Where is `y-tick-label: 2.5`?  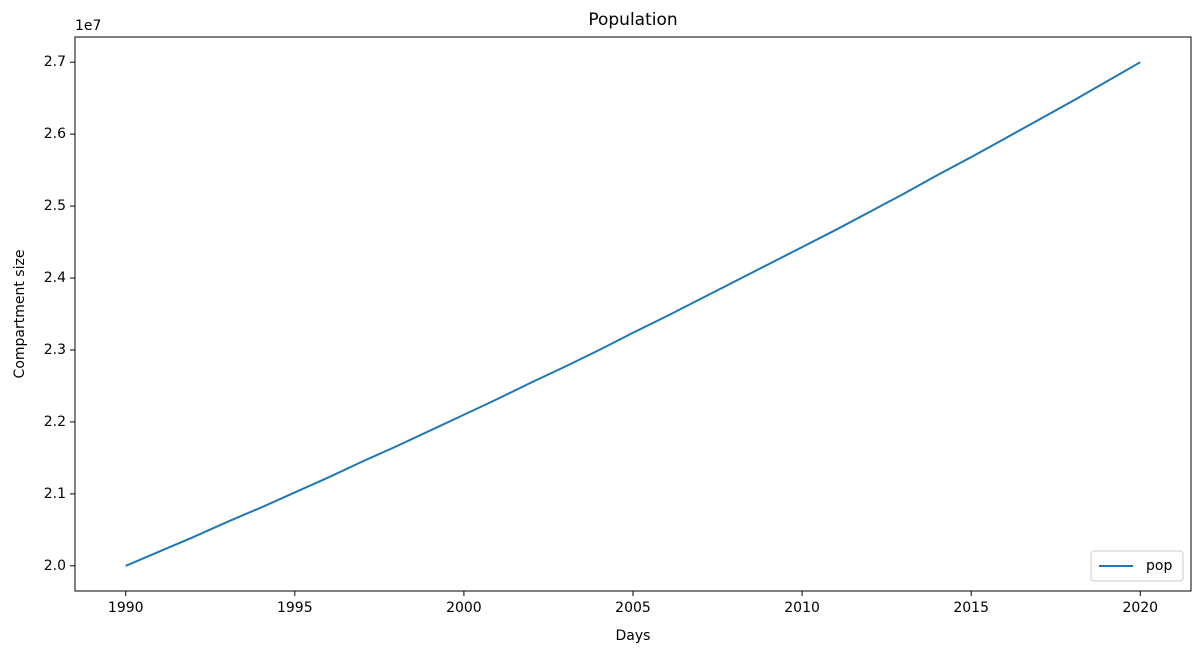
y-tick-label: 2.5 is located at coordinates (55, 206).